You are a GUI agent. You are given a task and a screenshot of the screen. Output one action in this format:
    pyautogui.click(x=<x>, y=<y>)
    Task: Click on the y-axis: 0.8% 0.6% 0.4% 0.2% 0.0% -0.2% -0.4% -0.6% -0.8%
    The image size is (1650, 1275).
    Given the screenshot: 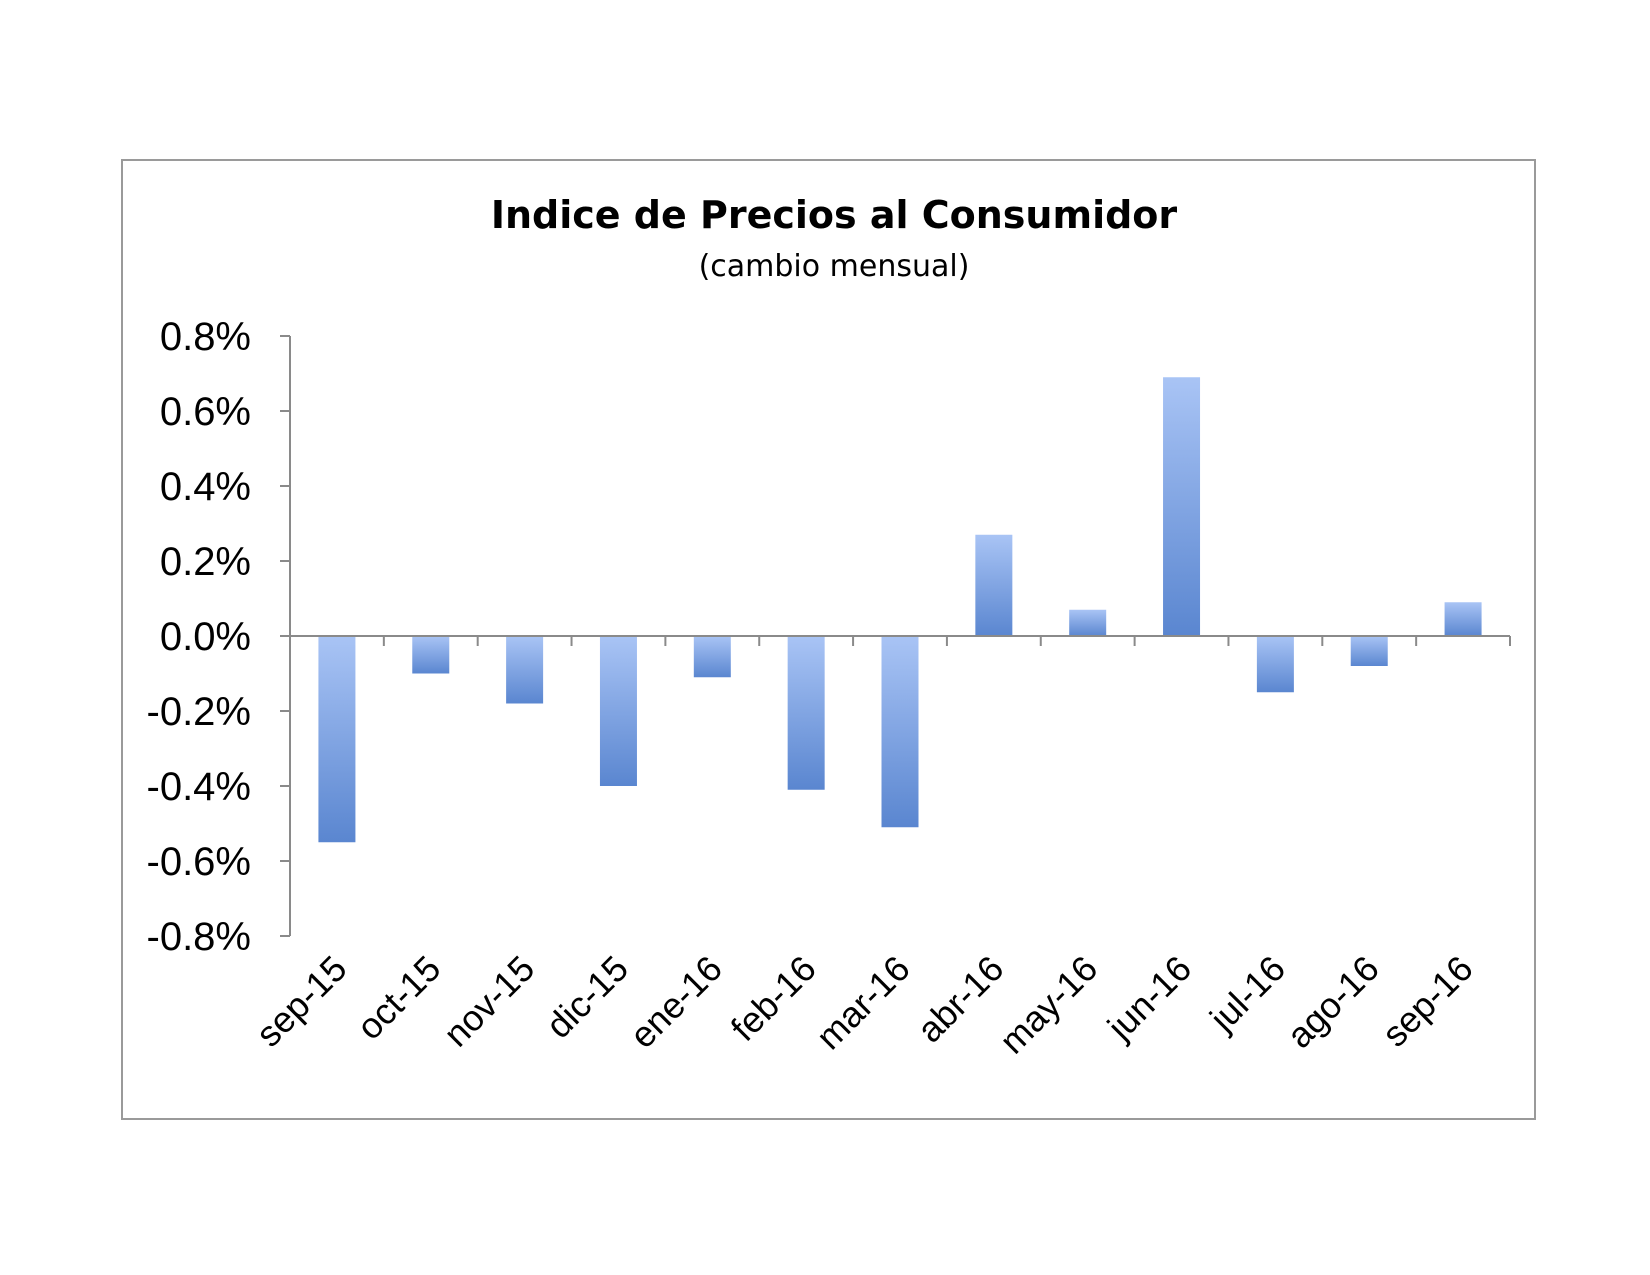 What is the action you would take?
    pyautogui.click(x=219, y=637)
    